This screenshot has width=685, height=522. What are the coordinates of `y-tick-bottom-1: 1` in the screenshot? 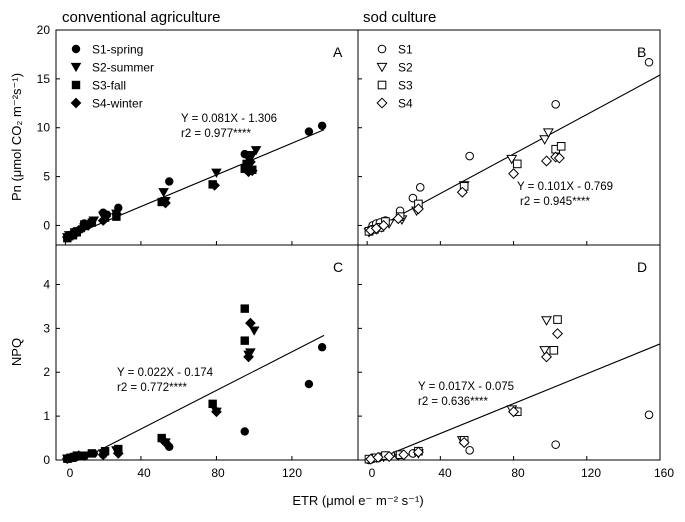 It's located at (46, 416).